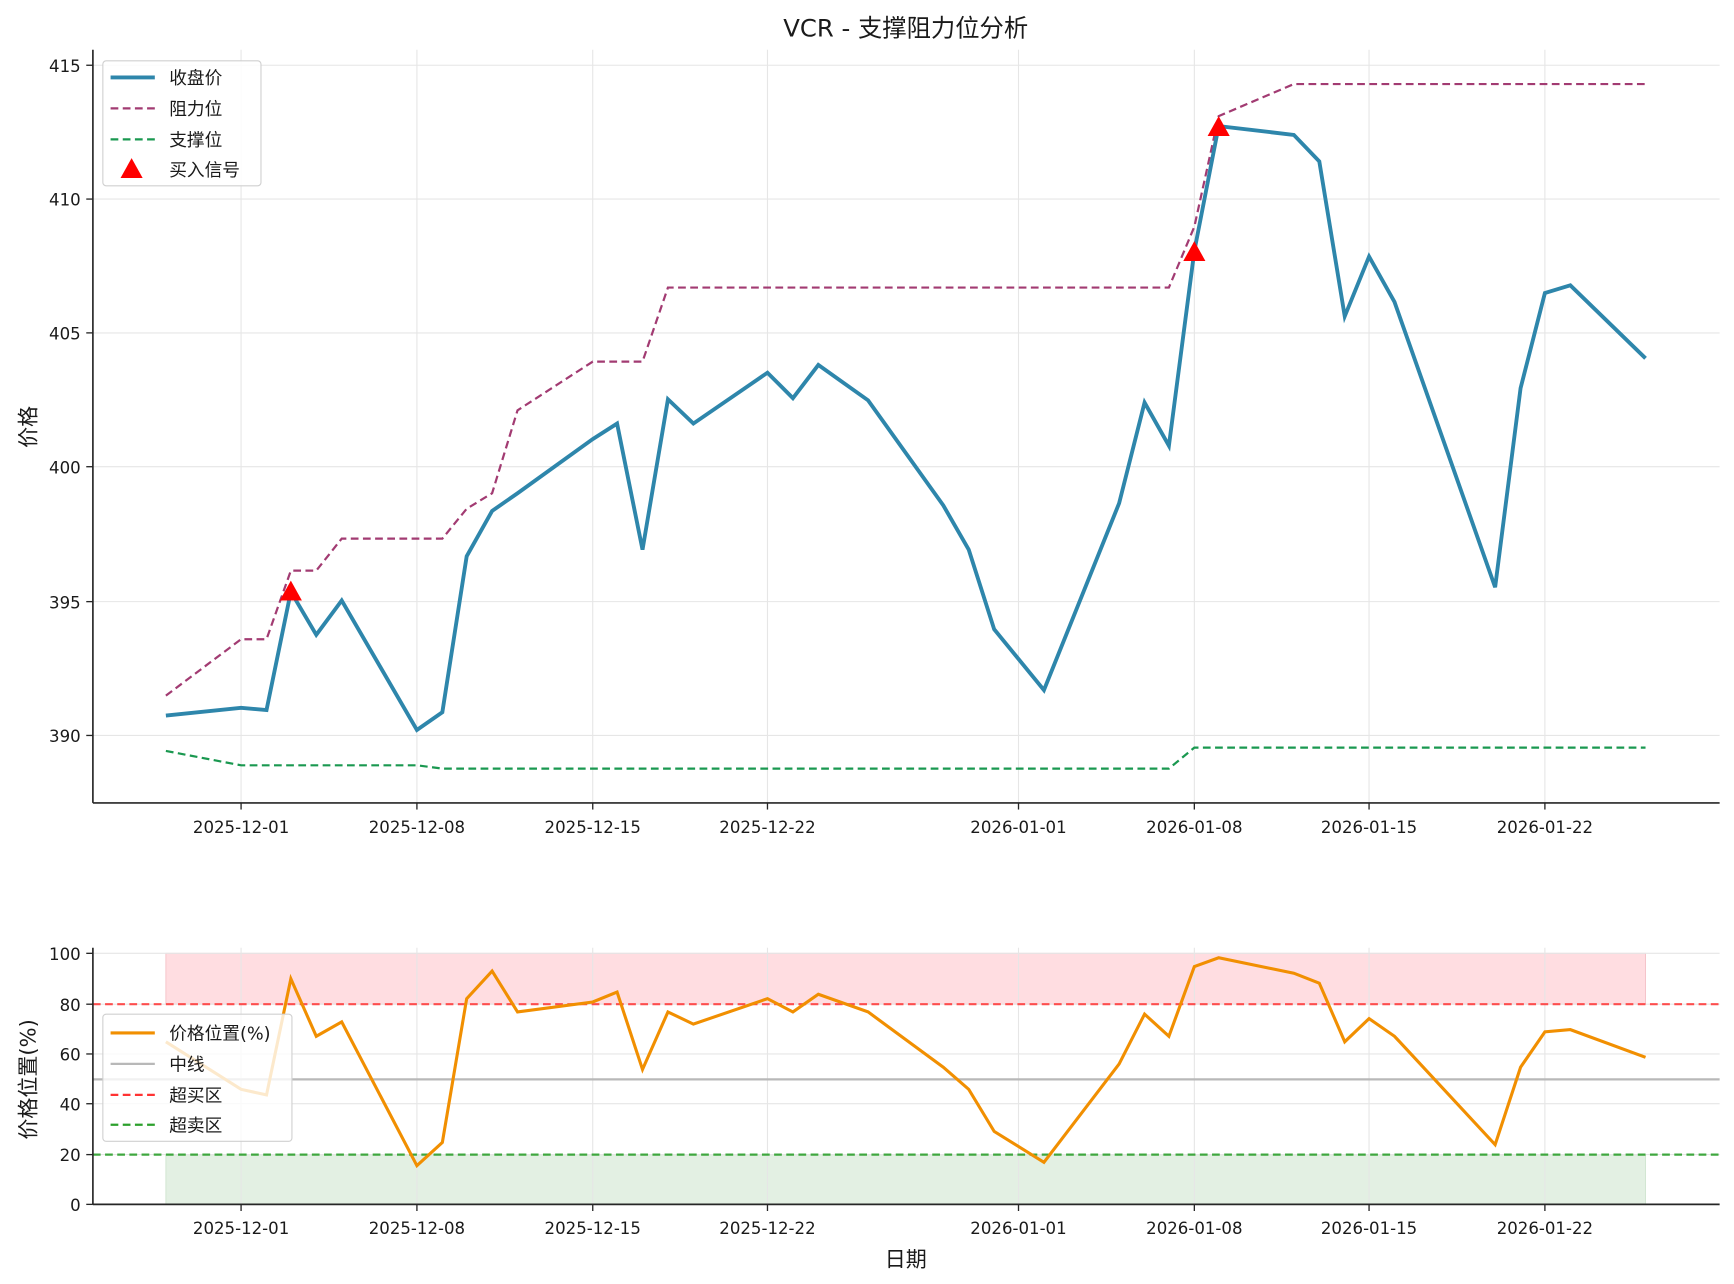 This screenshot has height=1284, width=1734. What do you see at coordinates (195, 78) in the screenshot?
I see `legend-label: 收盘价` at bounding box center [195, 78].